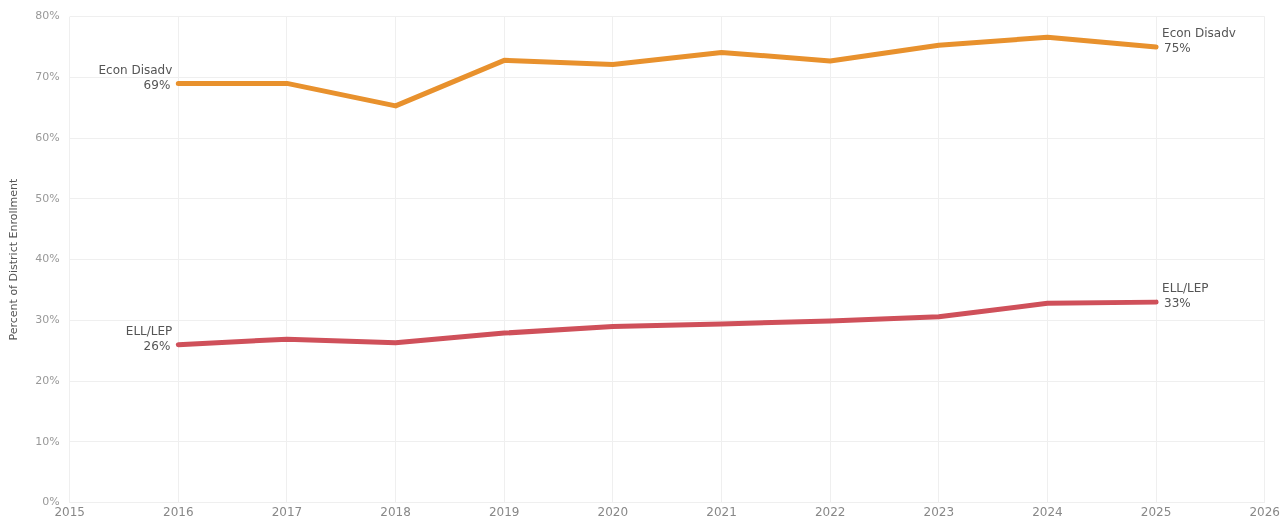 This screenshot has height=527, width=1283. What do you see at coordinates (504, 511) in the screenshot?
I see `x-tick-label: 2019` at bounding box center [504, 511].